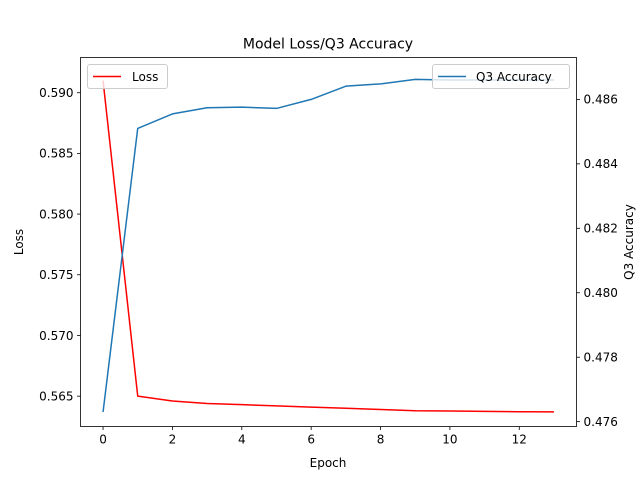 The image size is (640, 480). I want to click on legend-q3-accuracy-box, so click(501, 76).